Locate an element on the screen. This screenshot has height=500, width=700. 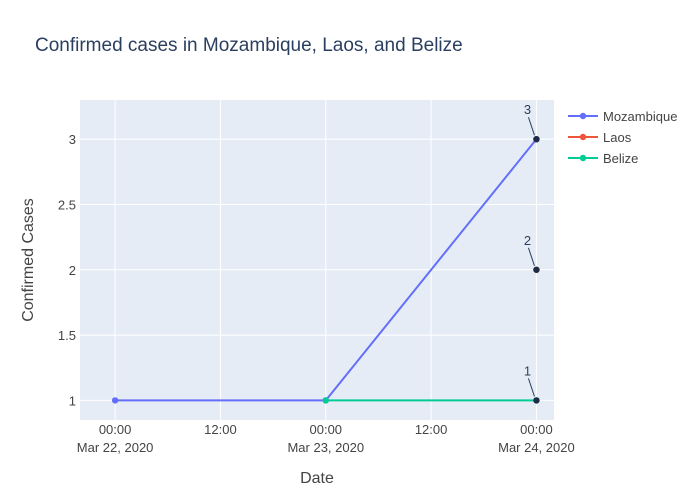
data-point-belize is located at coordinates (325, 400).